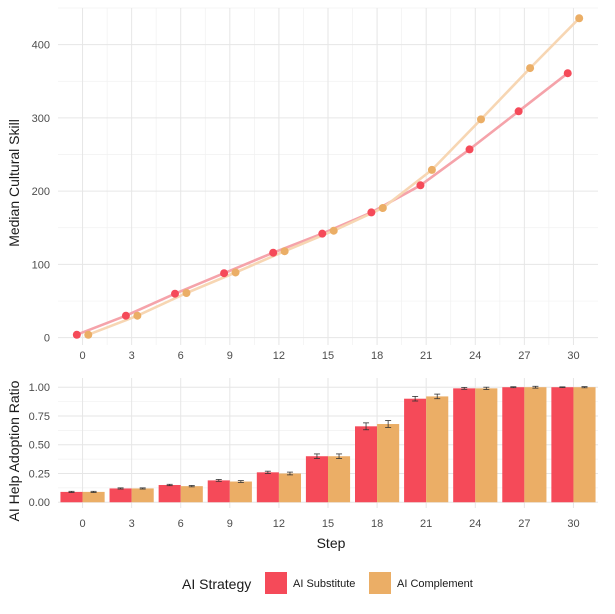 Image resolution: width=615 pixels, height=614 pixels. Describe the element at coordinates (39, 388) in the screenshot. I see `y-tick-label: 1.00` at that location.